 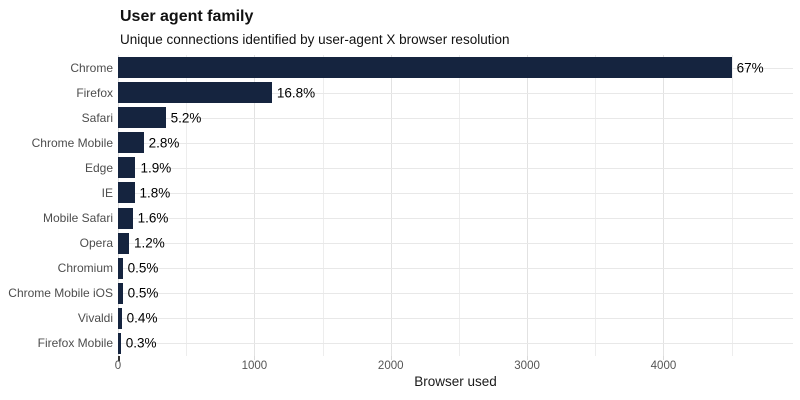 I want to click on bar-chrome, so click(x=425, y=68).